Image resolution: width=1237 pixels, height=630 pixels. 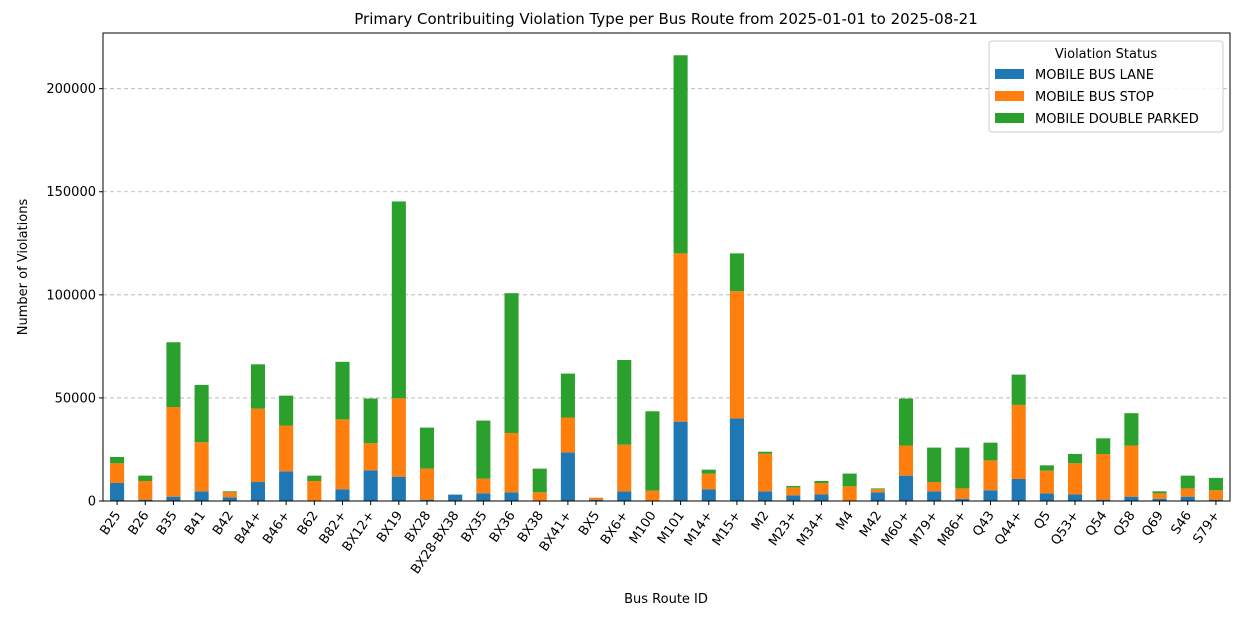 What do you see at coordinates (952, 529) in the screenshot?
I see `x-tick-label: M86+` at bounding box center [952, 529].